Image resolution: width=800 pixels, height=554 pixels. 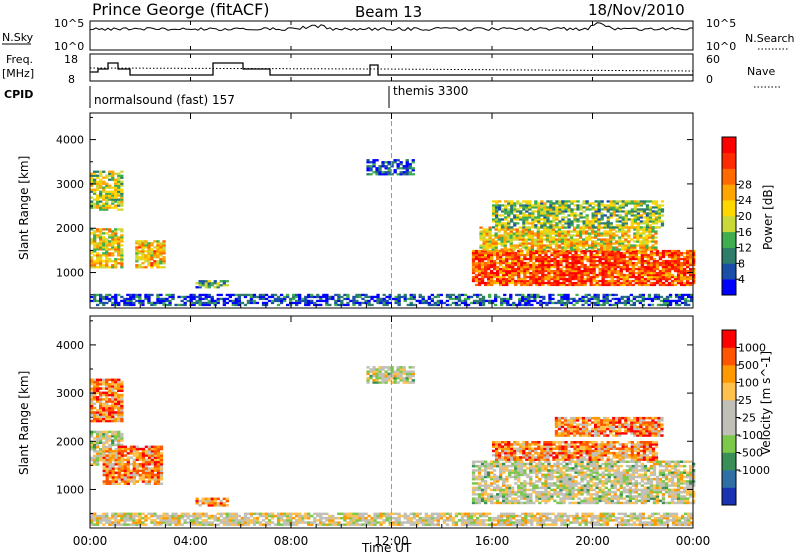 What do you see at coordinates (110, 384) in the screenshot?
I see `velocity-cell-r1` at bounding box center [110, 384].